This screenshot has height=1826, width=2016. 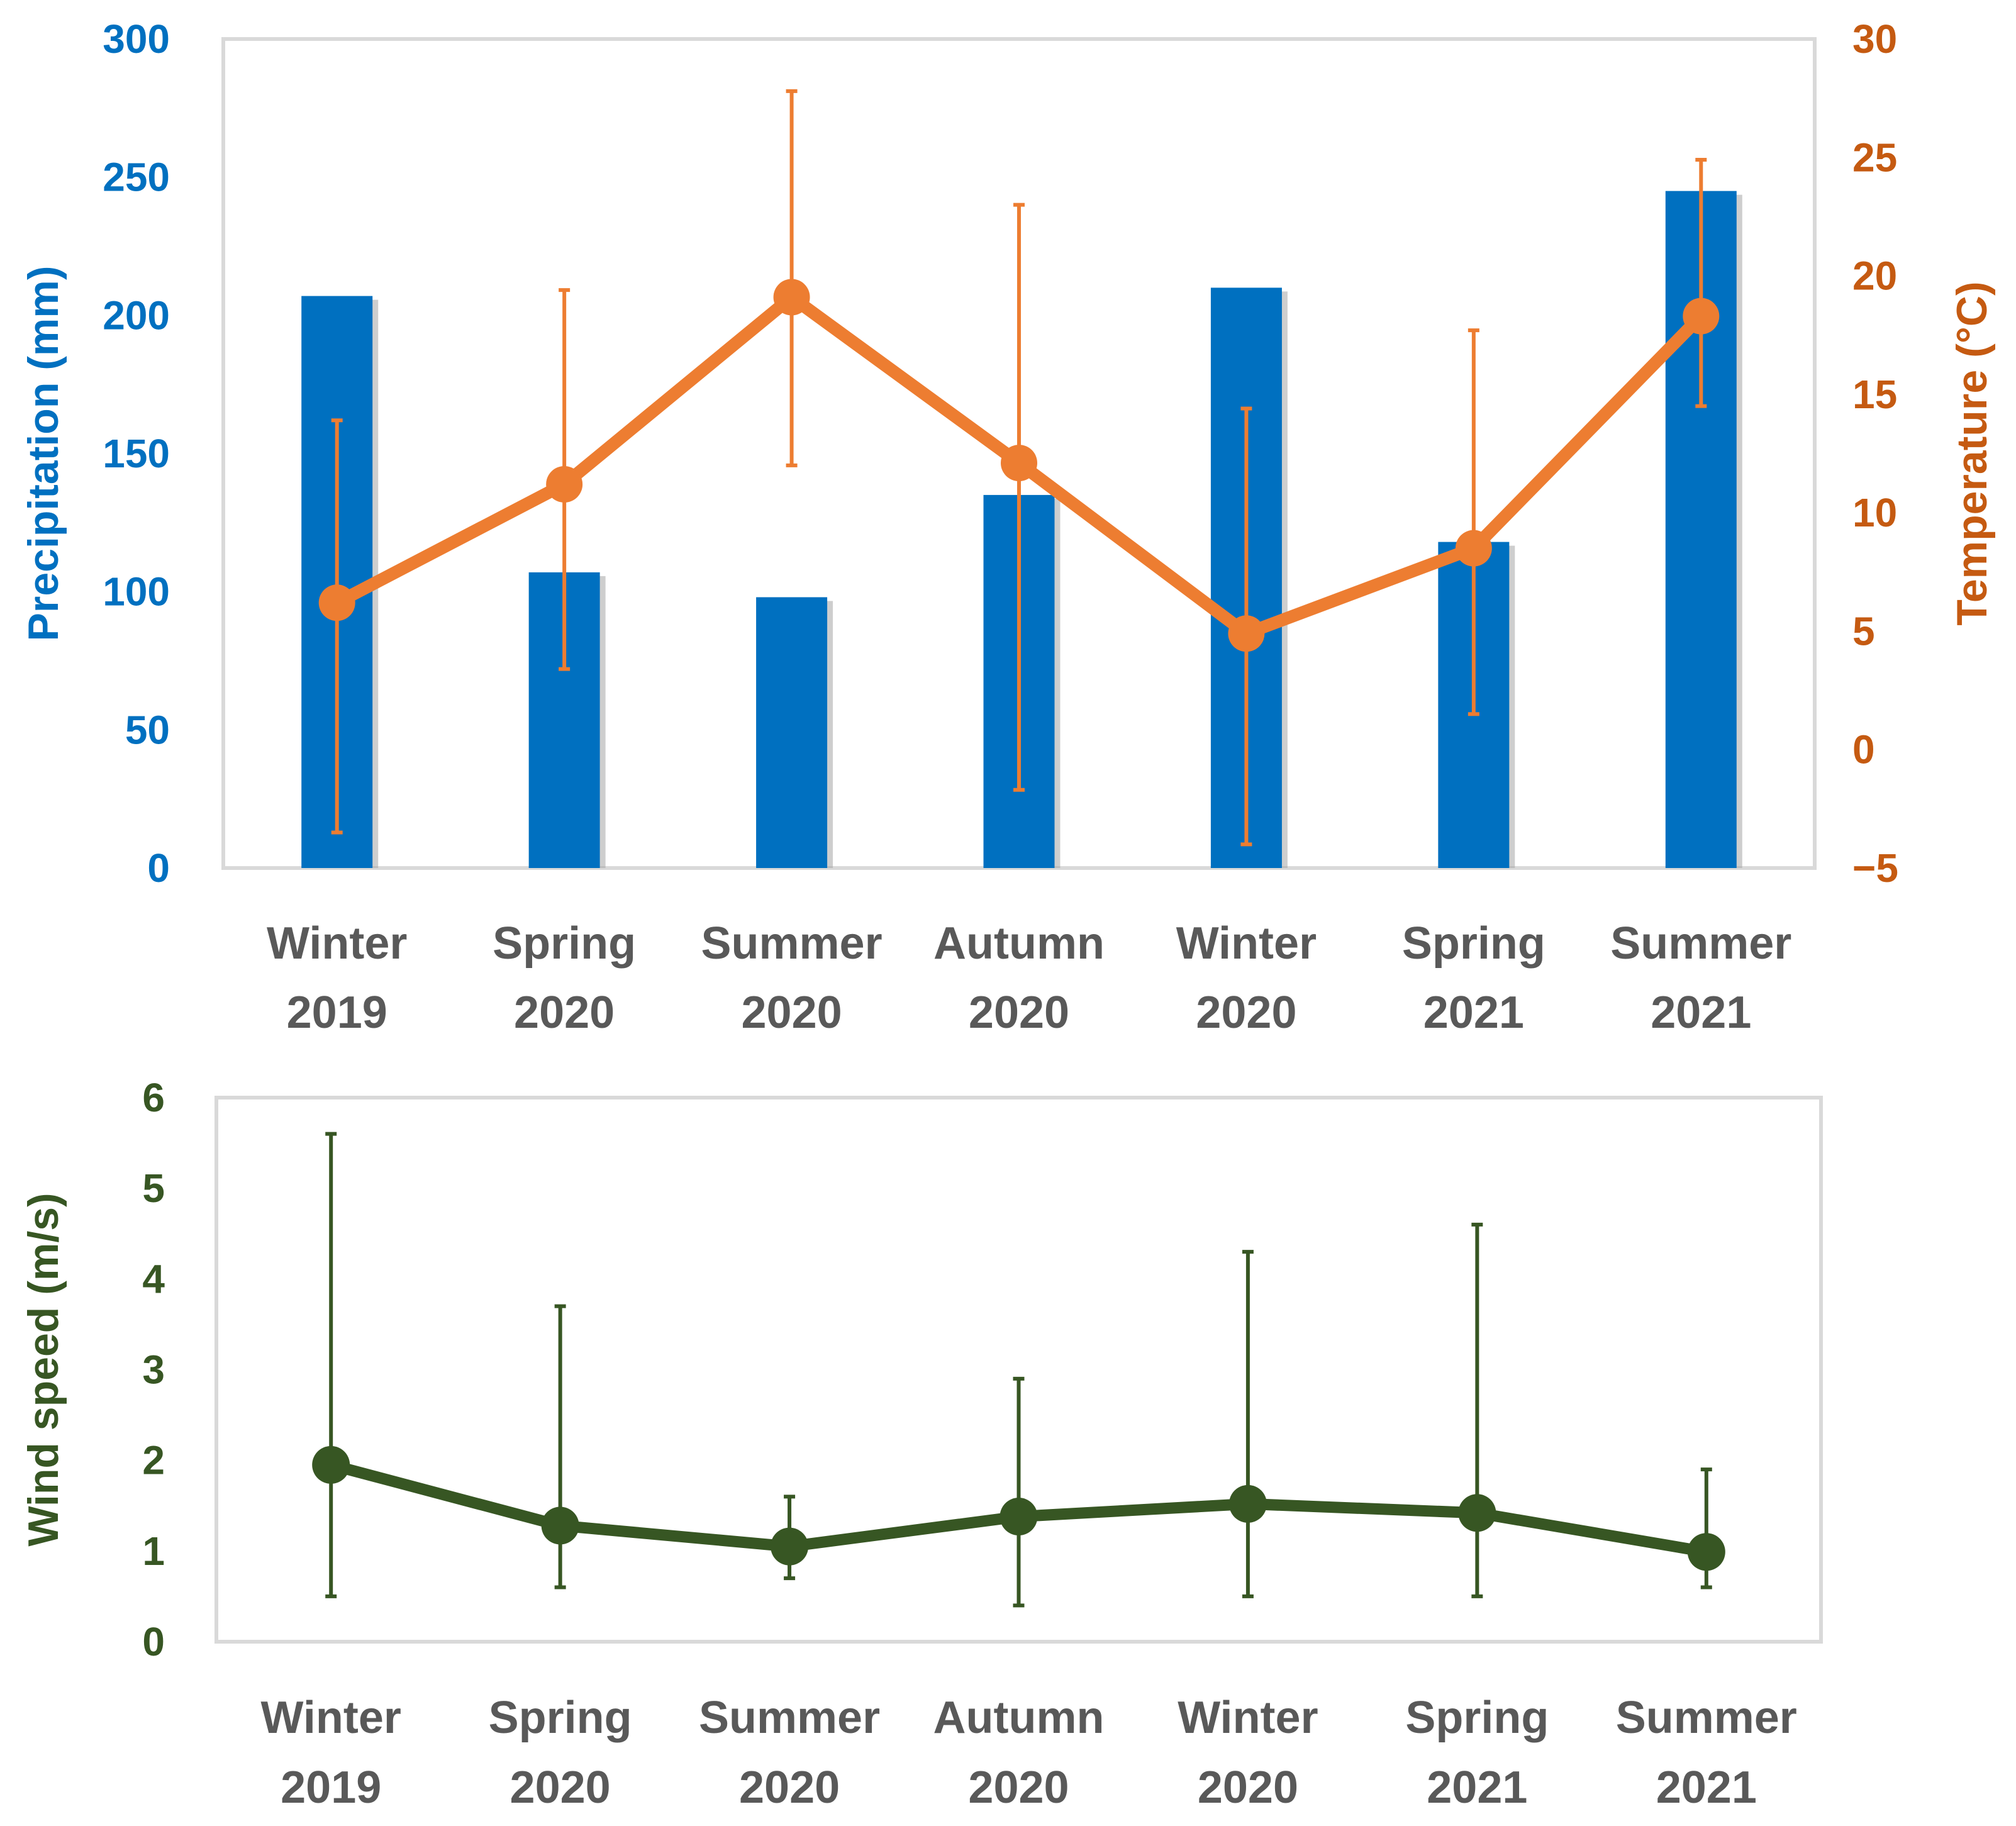 What do you see at coordinates (153, 1642) in the screenshot?
I see `y-tick-label: 0` at bounding box center [153, 1642].